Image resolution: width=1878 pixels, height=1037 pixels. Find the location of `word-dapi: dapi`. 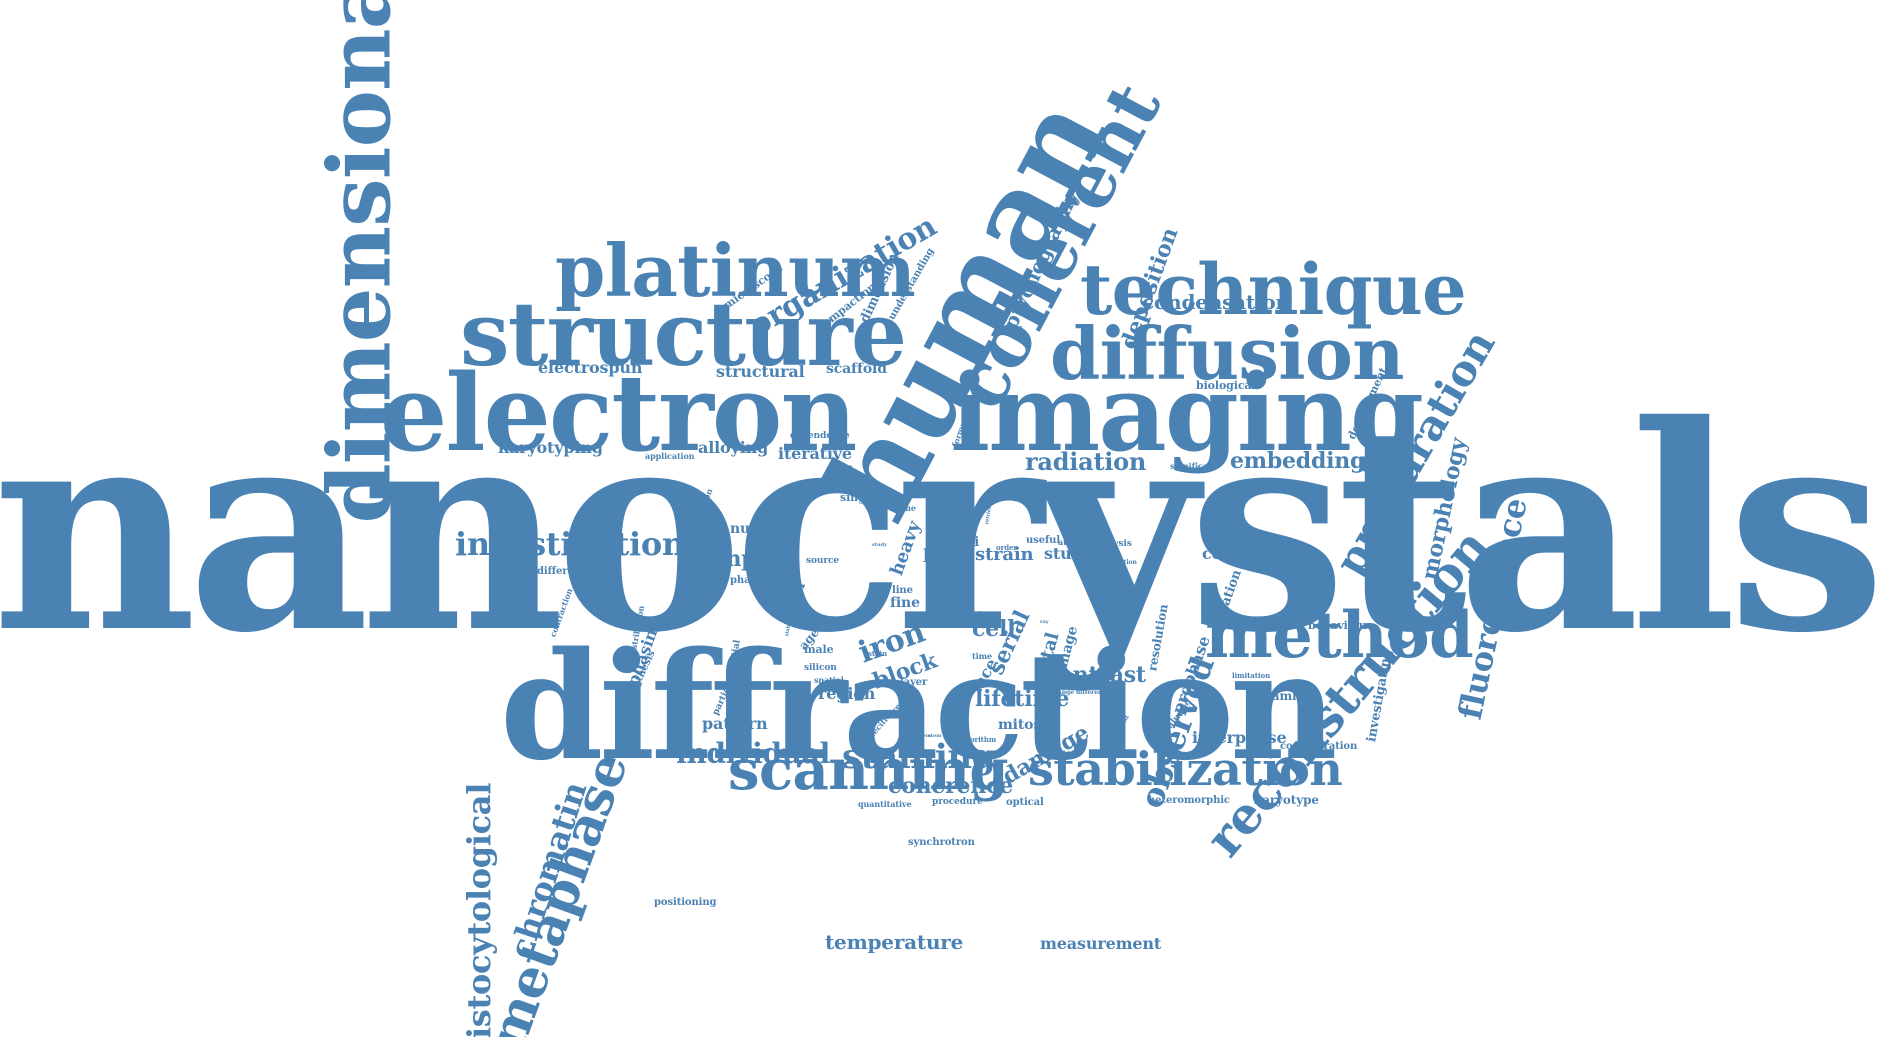

word-dapi: dapi is located at coordinates (964, 542).